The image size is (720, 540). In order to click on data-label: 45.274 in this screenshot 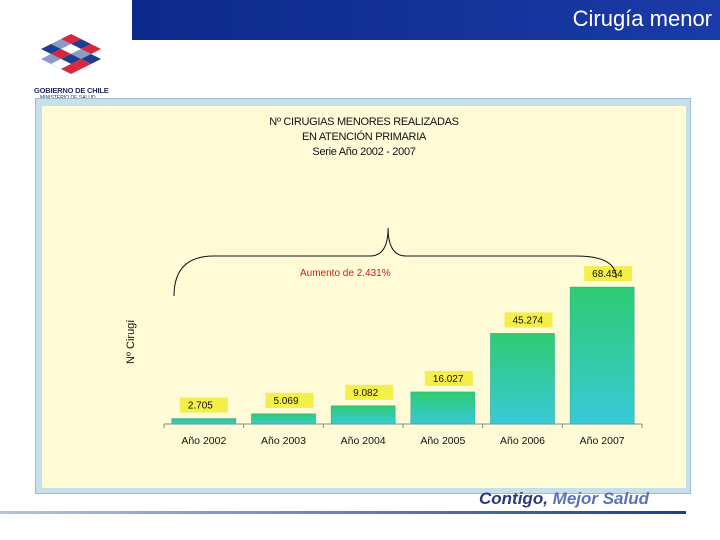, I will do `click(528, 320)`.